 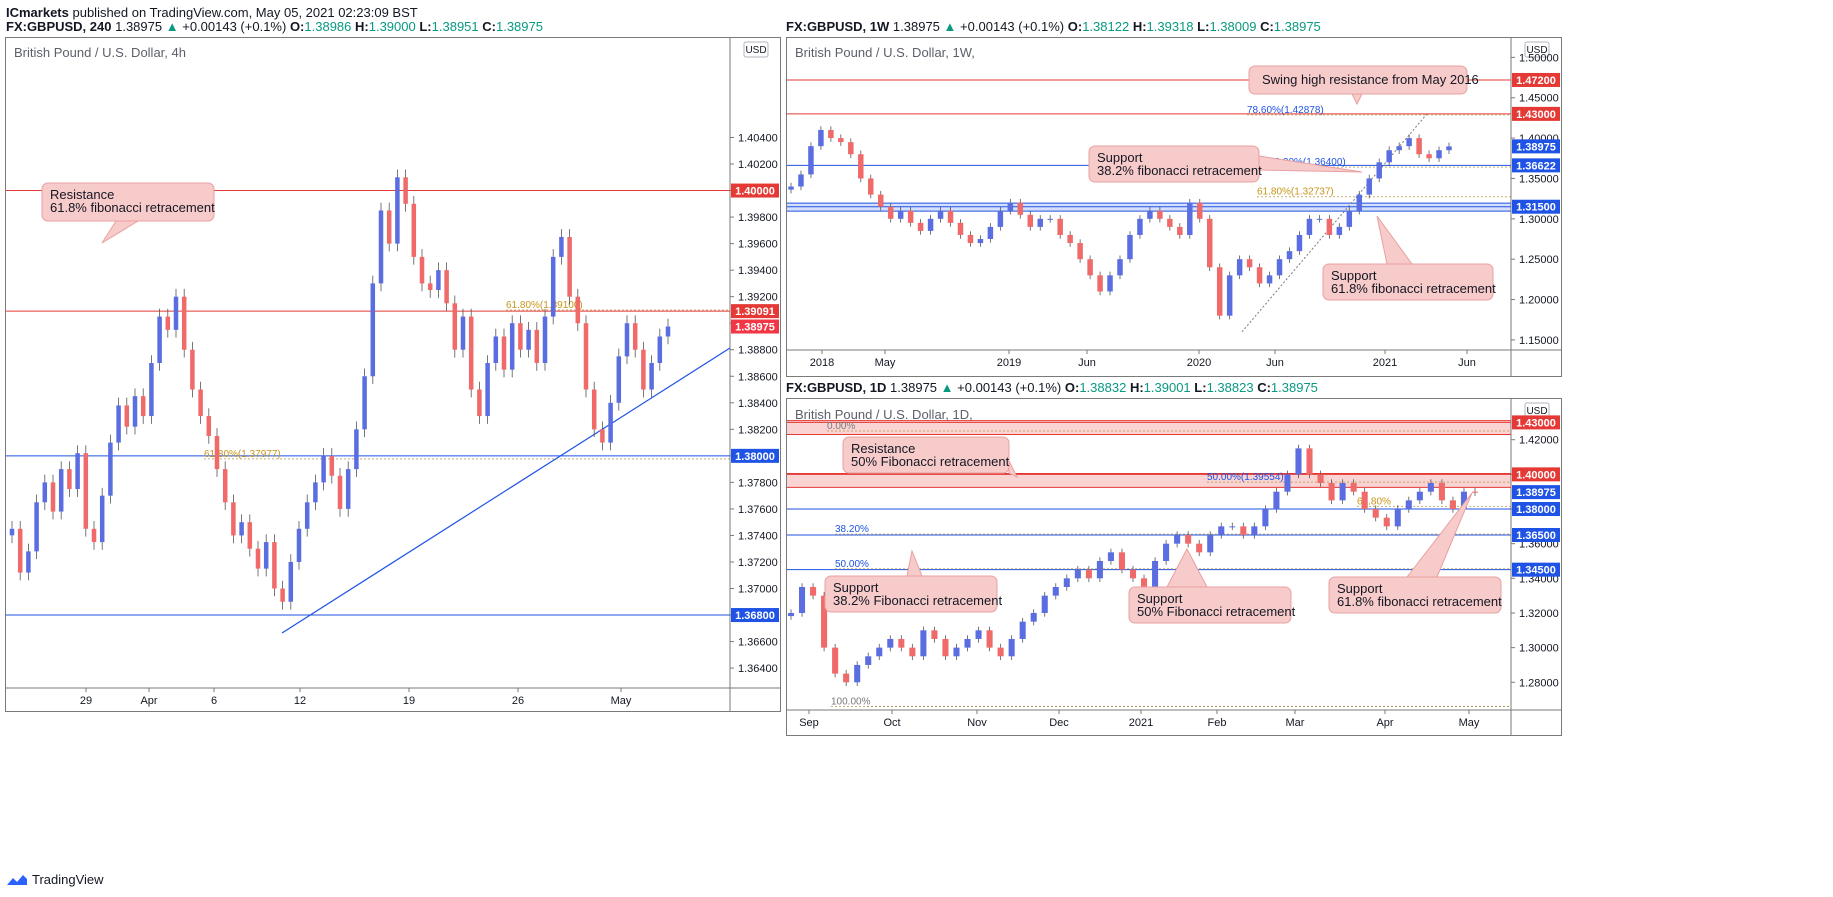 What do you see at coordinates (59, 26) in the screenshot?
I see `chart1-symbol: FX:GBPUSD, 240` at bounding box center [59, 26].